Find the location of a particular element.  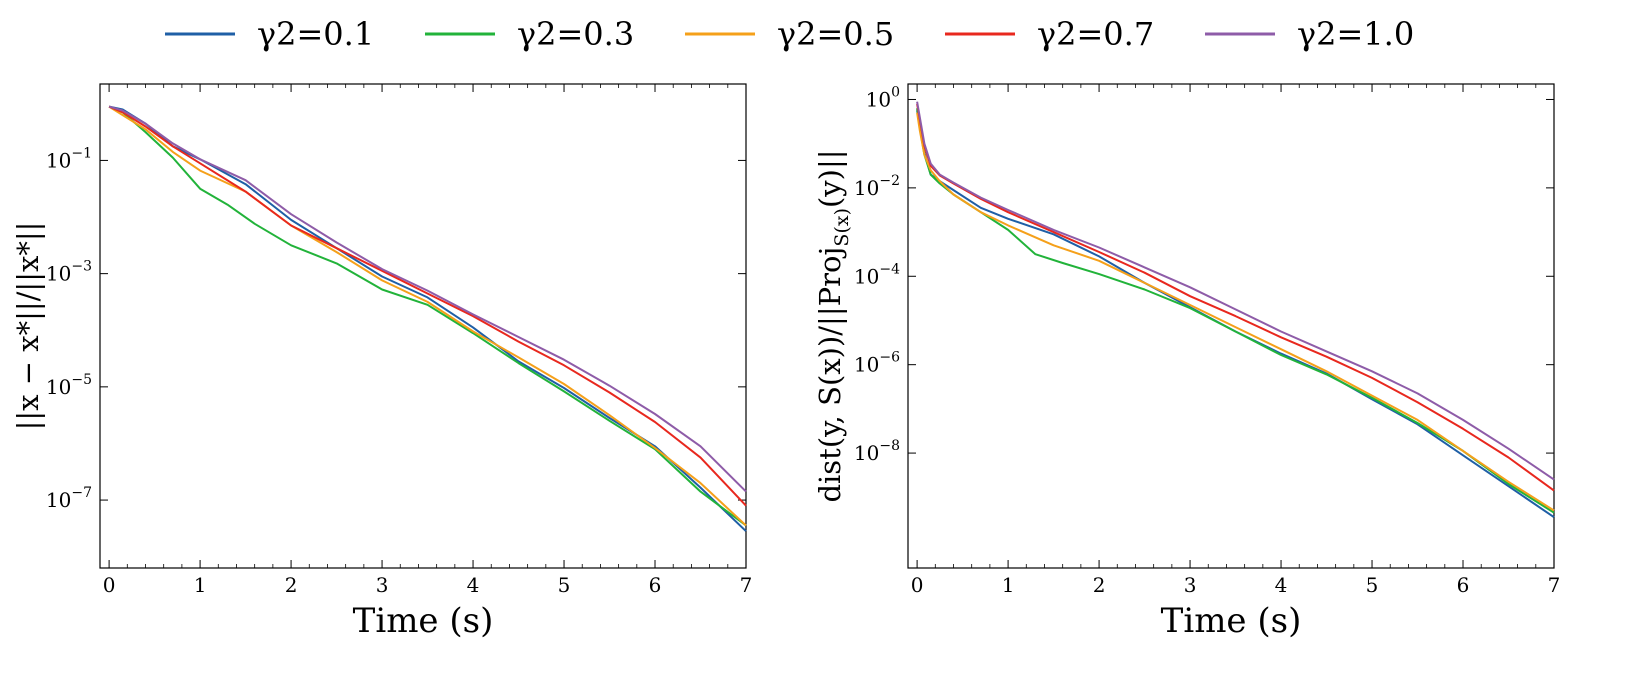

y-tick-label: 10⁻⁴ is located at coordinates (877, 274).